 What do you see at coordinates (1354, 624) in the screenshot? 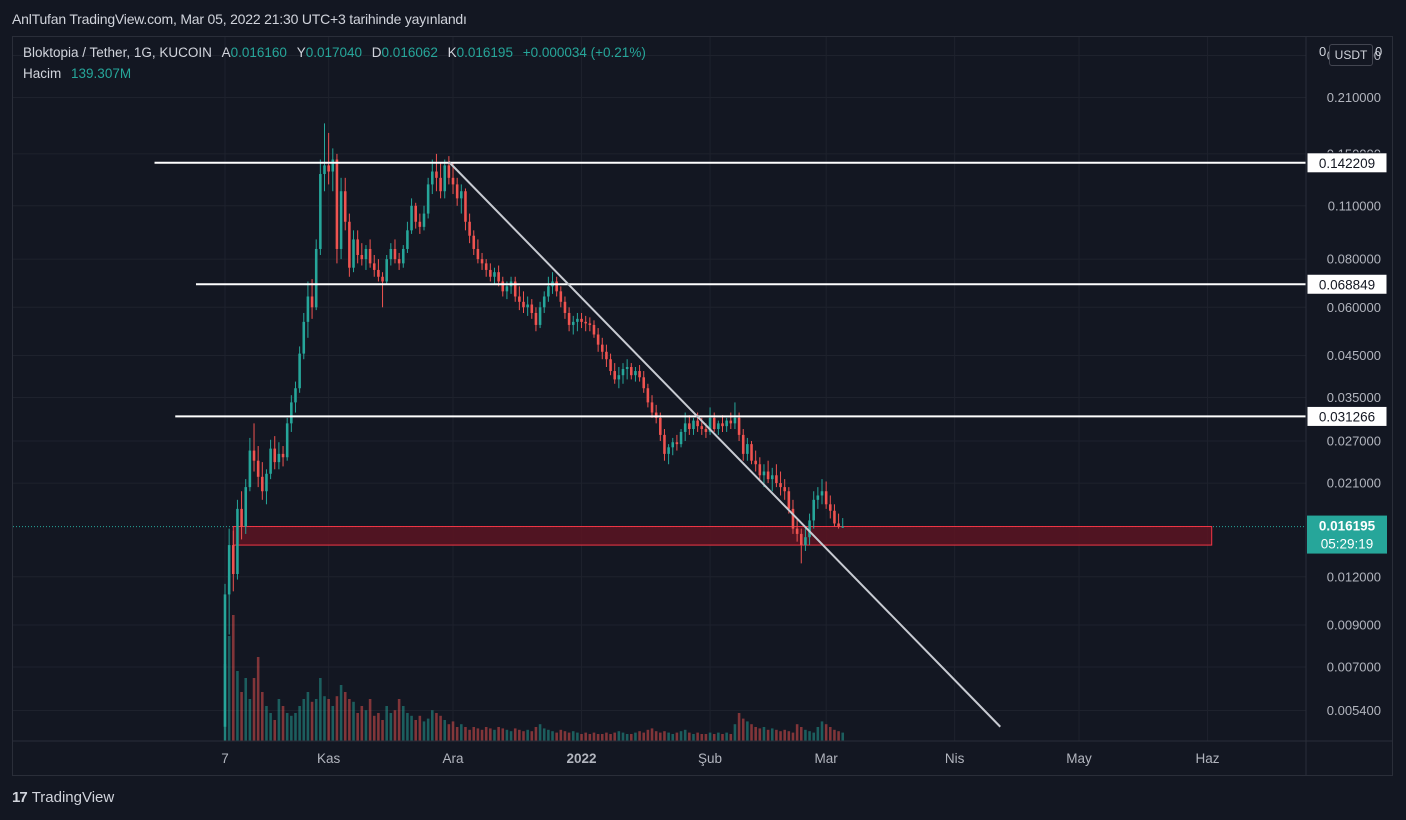
I see `price-tick-label: 0.009000` at bounding box center [1354, 624].